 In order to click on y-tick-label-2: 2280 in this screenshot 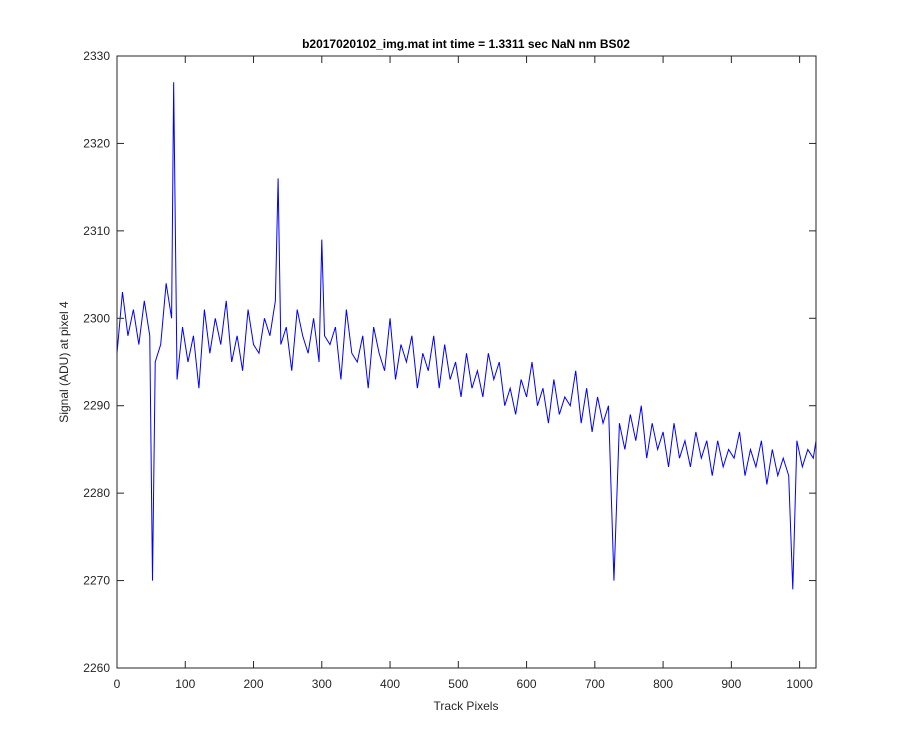, I will do `click(96, 493)`.